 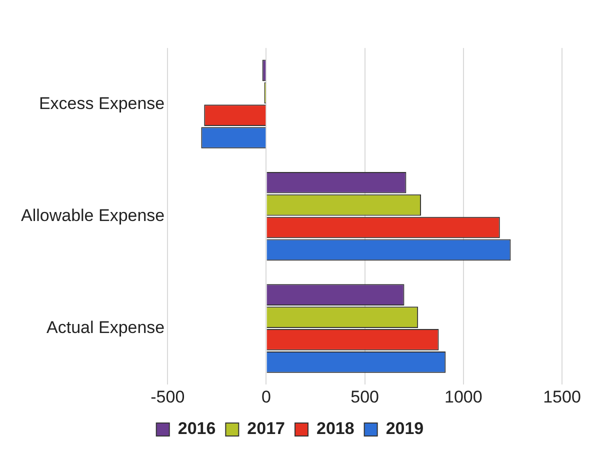 I want to click on x-tick-label: 0, so click(x=266, y=396).